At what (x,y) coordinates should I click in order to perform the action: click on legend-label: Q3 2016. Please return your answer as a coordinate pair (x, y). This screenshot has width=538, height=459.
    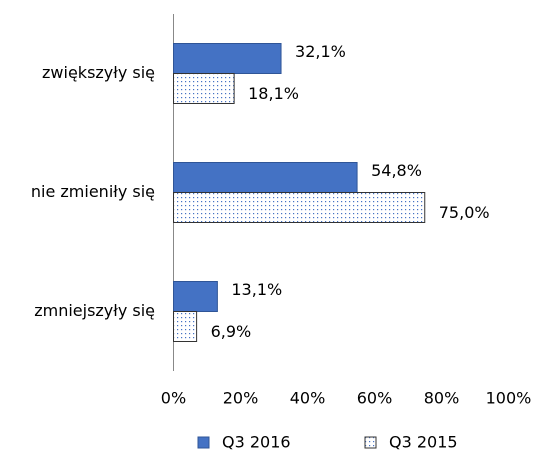
    Looking at the image, I should click on (256, 442).